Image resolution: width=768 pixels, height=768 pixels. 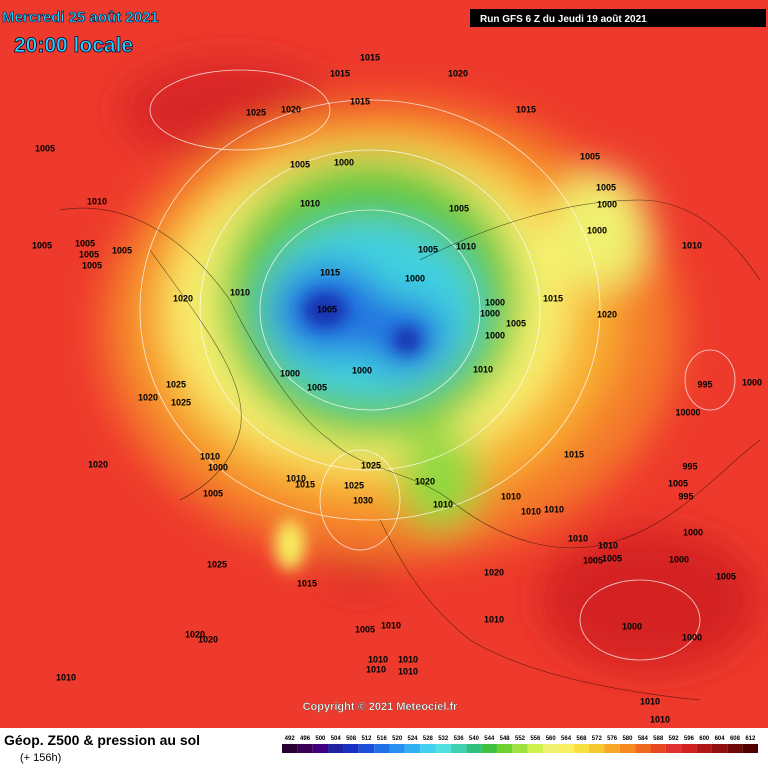 I want to click on scale-label: 612, so click(x=750, y=739).